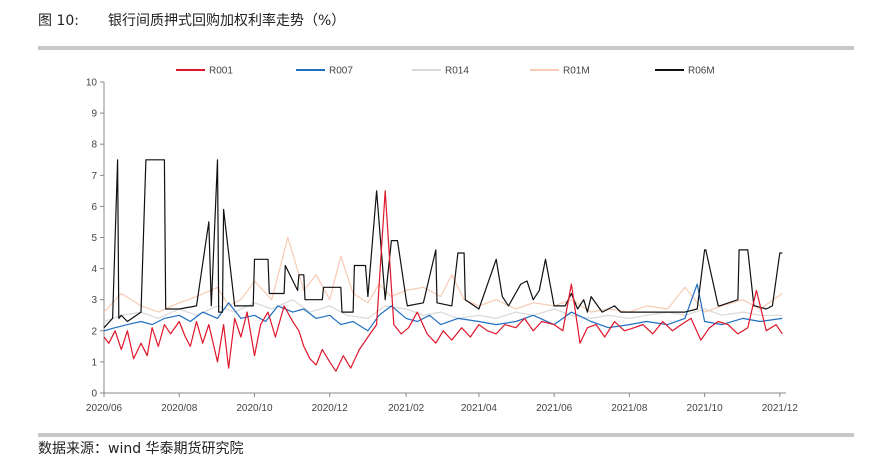  Describe the element at coordinates (179, 408) in the screenshot. I see `x-tick-label: 2020/08` at that location.